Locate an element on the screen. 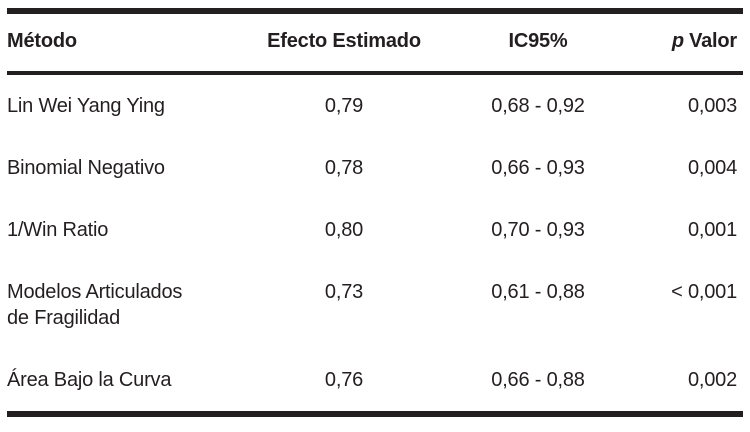 This screenshot has height=432, width=750. column-header-p-valor: p Valor is located at coordinates (689, 43).